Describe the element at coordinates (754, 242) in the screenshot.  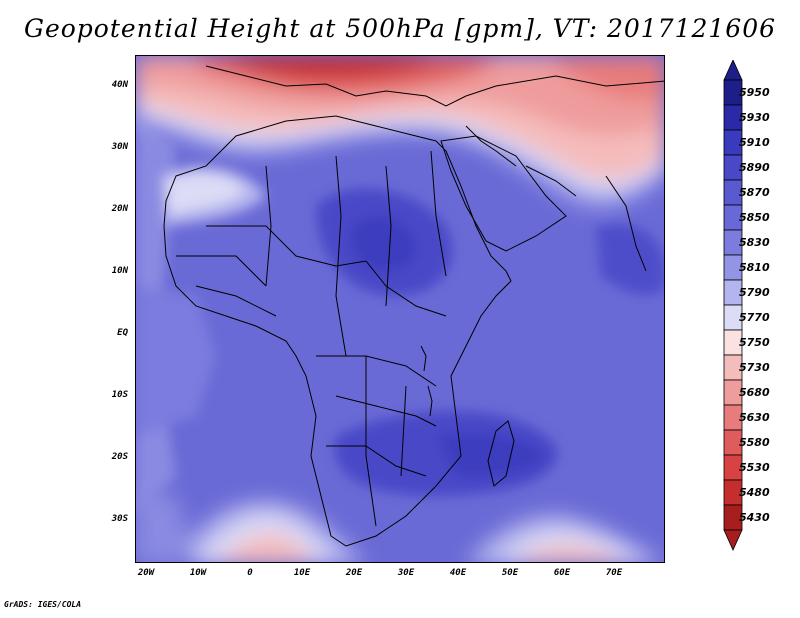
I see `colorbar-label: 5830` at that location.